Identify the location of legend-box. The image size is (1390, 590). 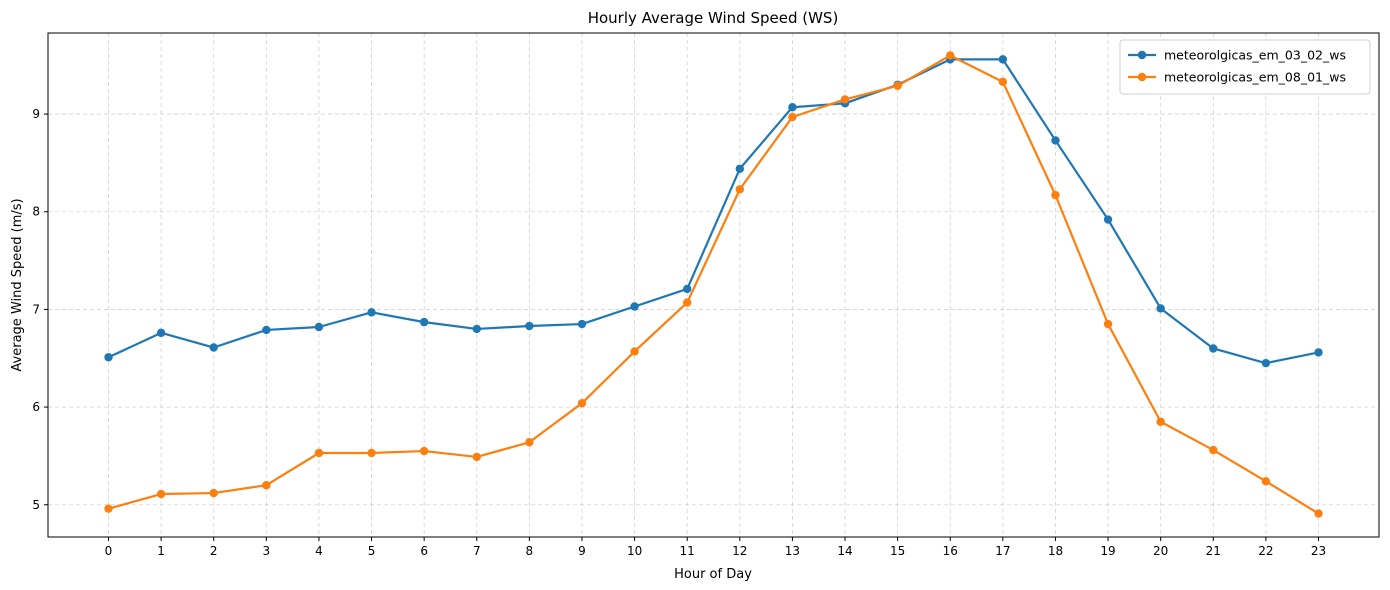
(1245, 67).